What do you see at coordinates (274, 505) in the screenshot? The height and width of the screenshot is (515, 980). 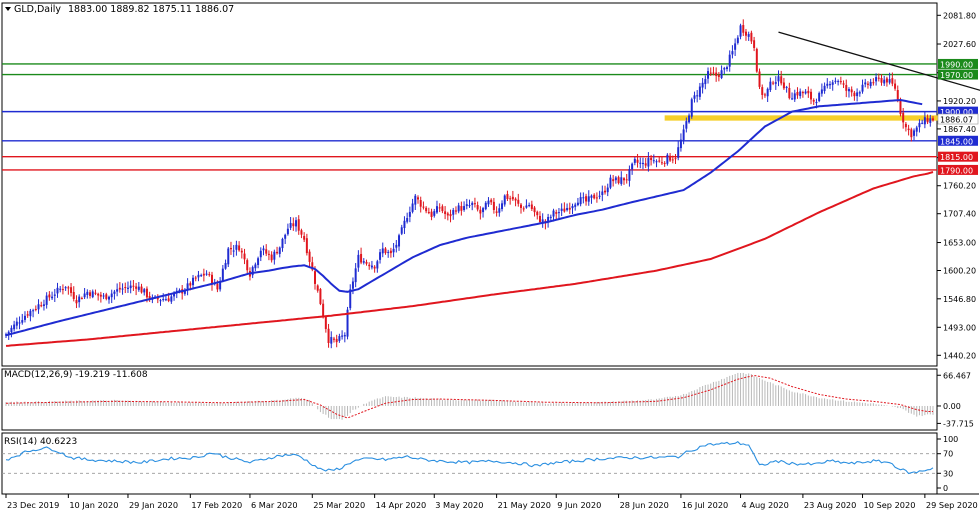 I see `time-tick-label: 6 Mar 2020` at bounding box center [274, 505].